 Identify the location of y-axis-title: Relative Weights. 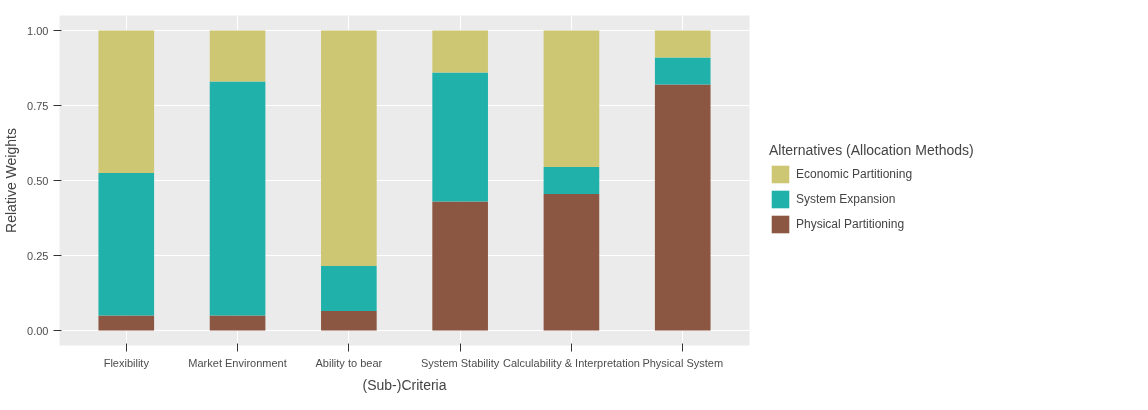
(11, 180).